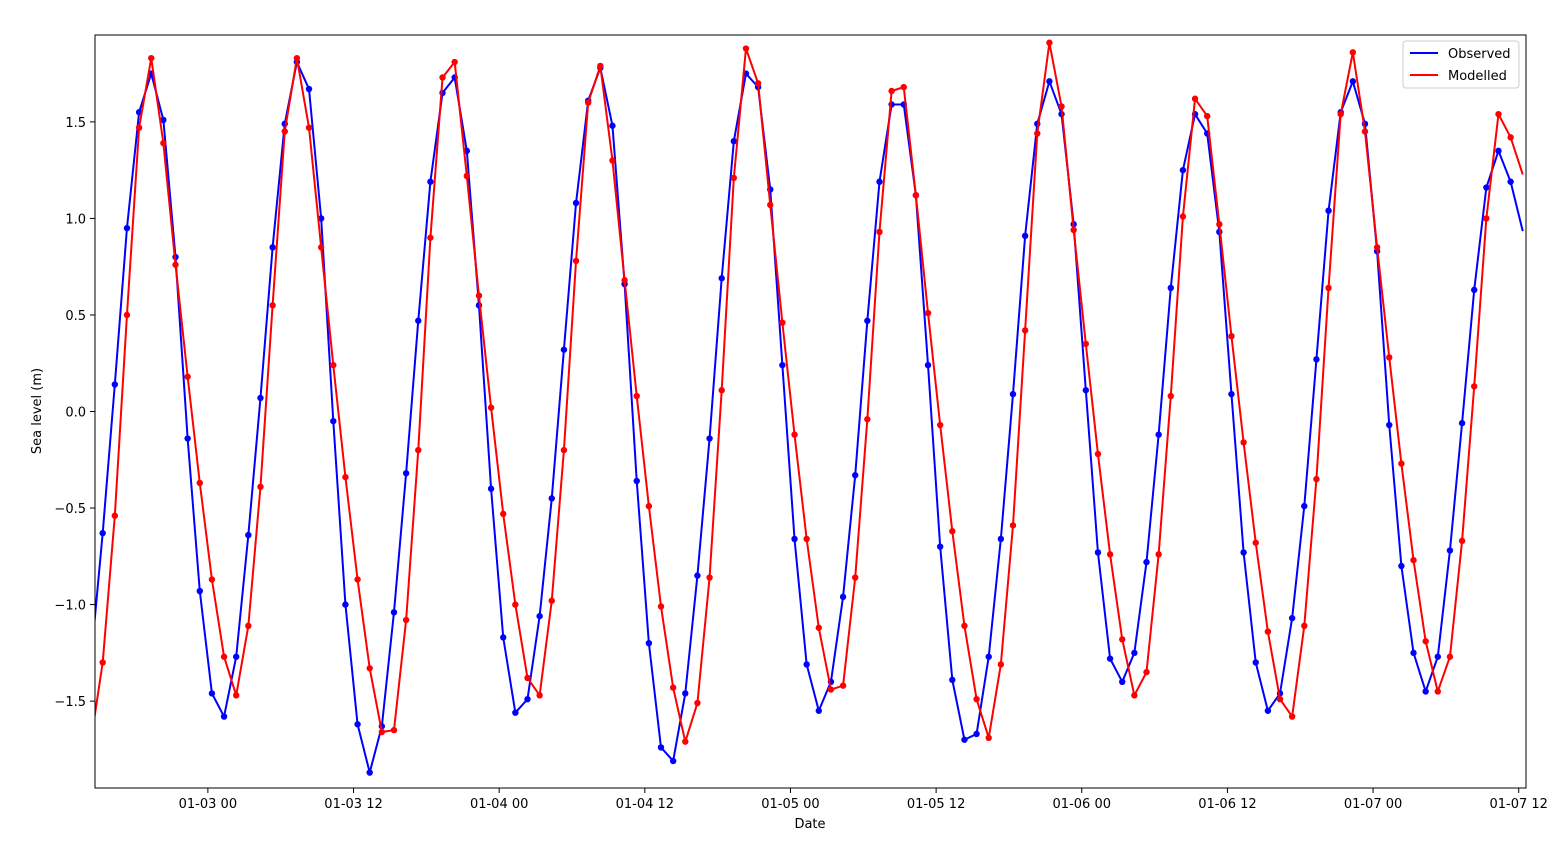 The image size is (1562, 848). Describe the element at coordinates (70, 702) in the screenshot. I see `y-tick-label: −1.5` at that location.